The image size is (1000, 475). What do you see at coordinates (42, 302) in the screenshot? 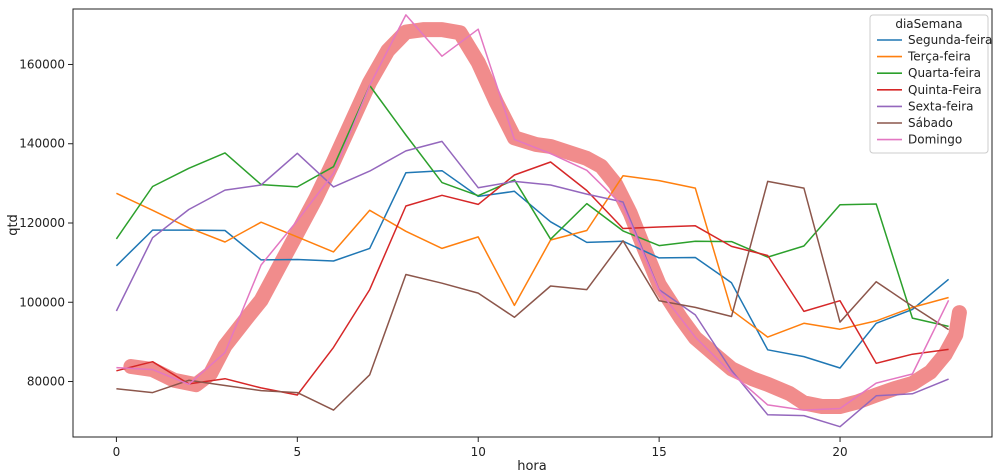
I see `y-tick-label: 100000` at bounding box center [42, 302].